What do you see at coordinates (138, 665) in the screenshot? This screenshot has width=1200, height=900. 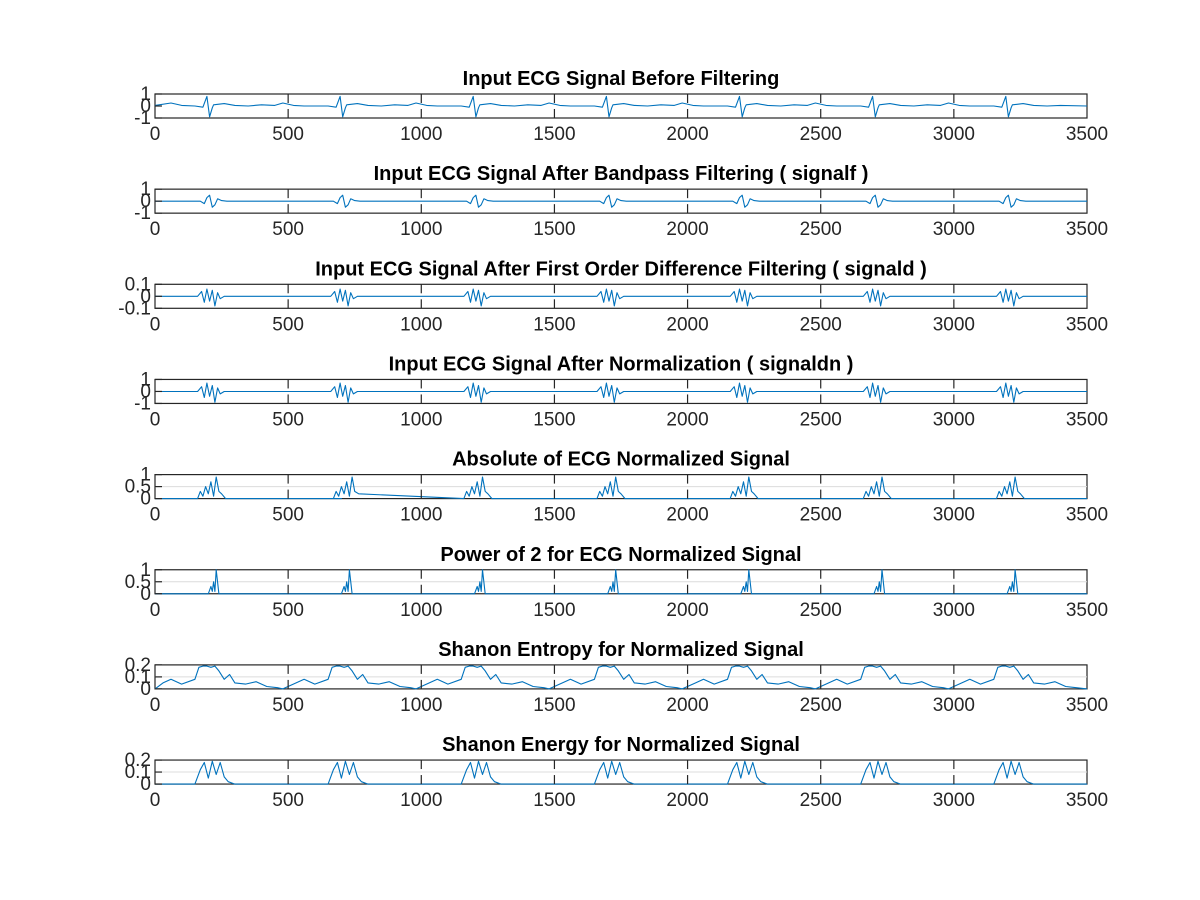 I see `y-tick-label: 0.2` at bounding box center [138, 665].